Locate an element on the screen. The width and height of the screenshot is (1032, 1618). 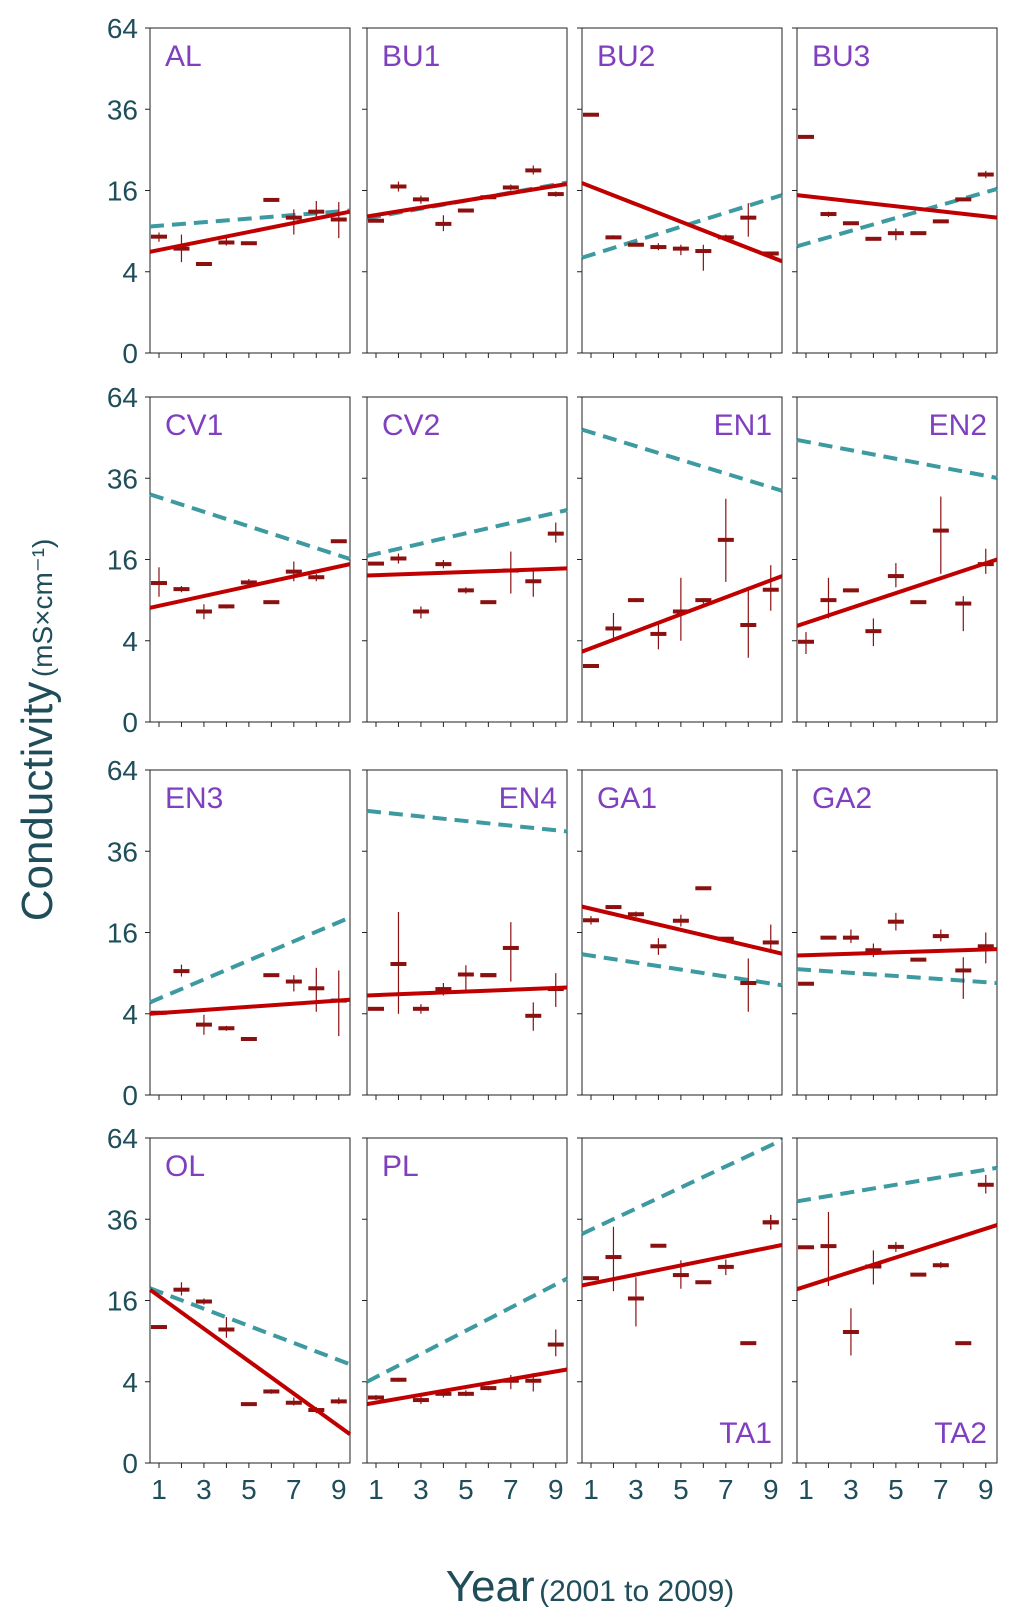
panel-label: GA1 is located at coordinates (627, 798).